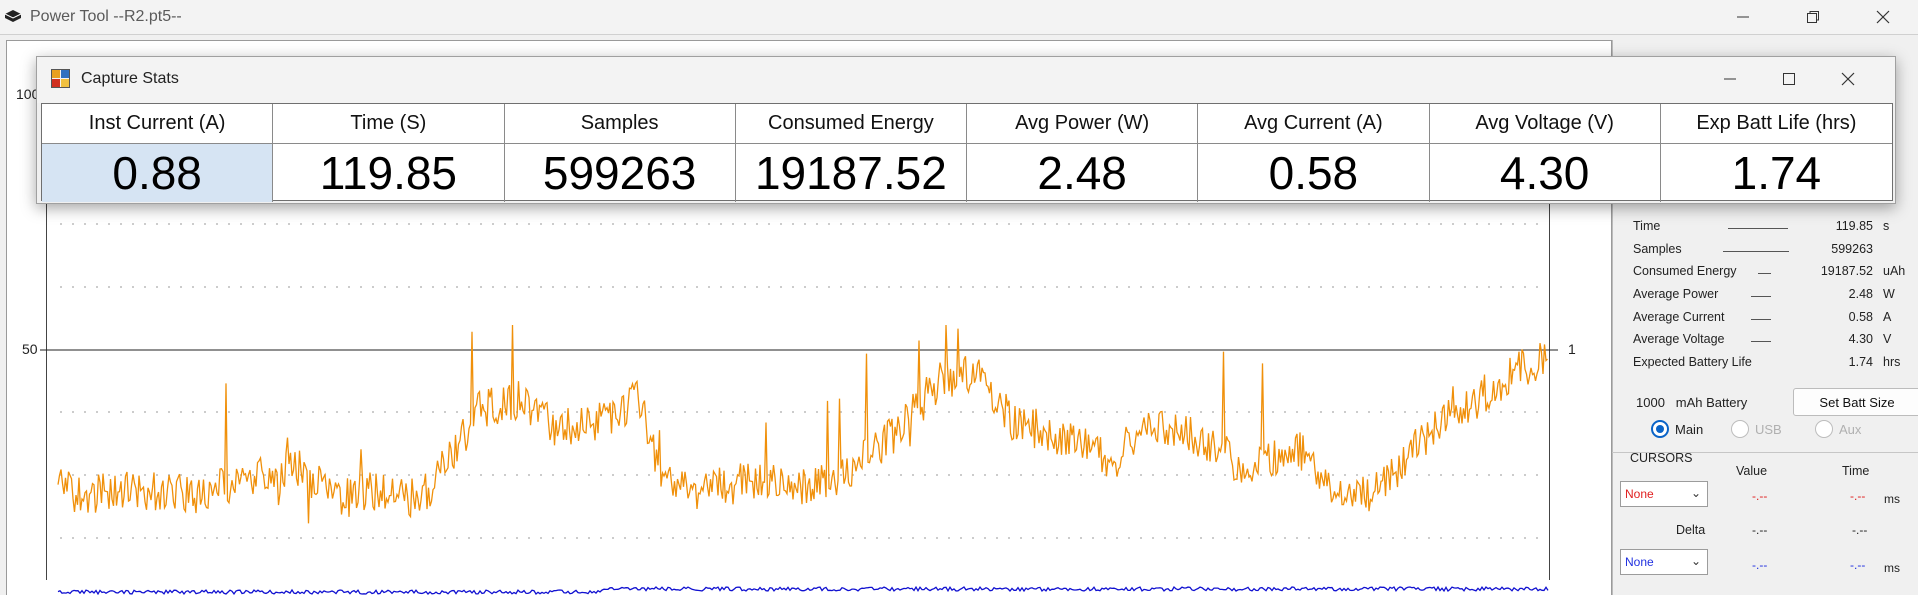 The width and height of the screenshot is (1918, 595). What do you see at coordinates (1776, 124) in the screenshot?
I see `header-exp-batt-life: Exp Batt Life (hrs)` at bounding box center [1776, 124].